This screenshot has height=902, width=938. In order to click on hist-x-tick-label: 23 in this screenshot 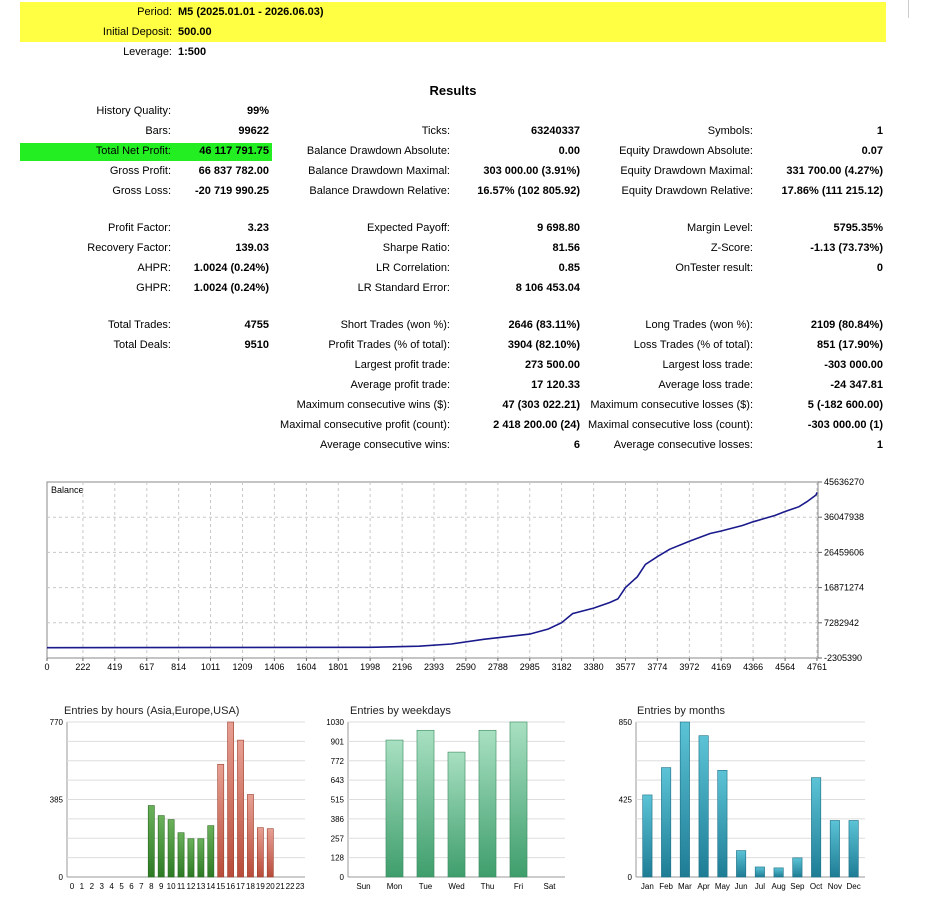, I will do `click(300, 886)`.